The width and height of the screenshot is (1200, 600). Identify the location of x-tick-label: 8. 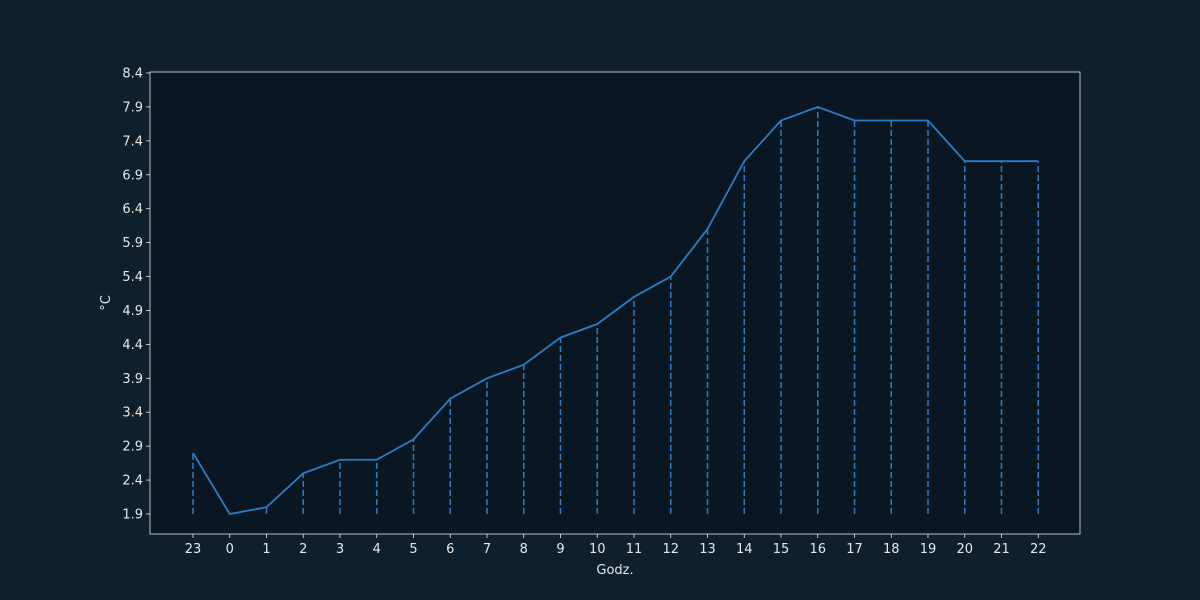
(524, 549).